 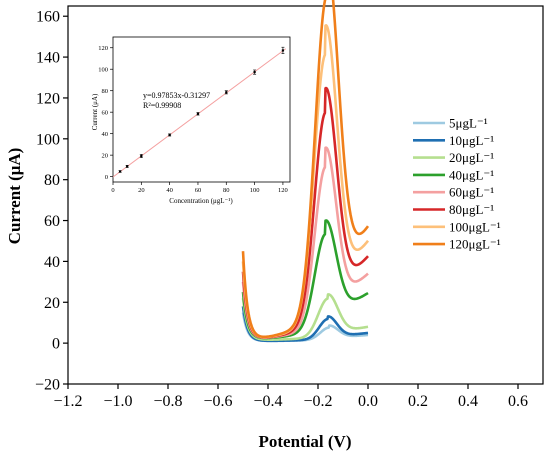 I want to click on y-tick-label: 120, so click(x=48, y=98).